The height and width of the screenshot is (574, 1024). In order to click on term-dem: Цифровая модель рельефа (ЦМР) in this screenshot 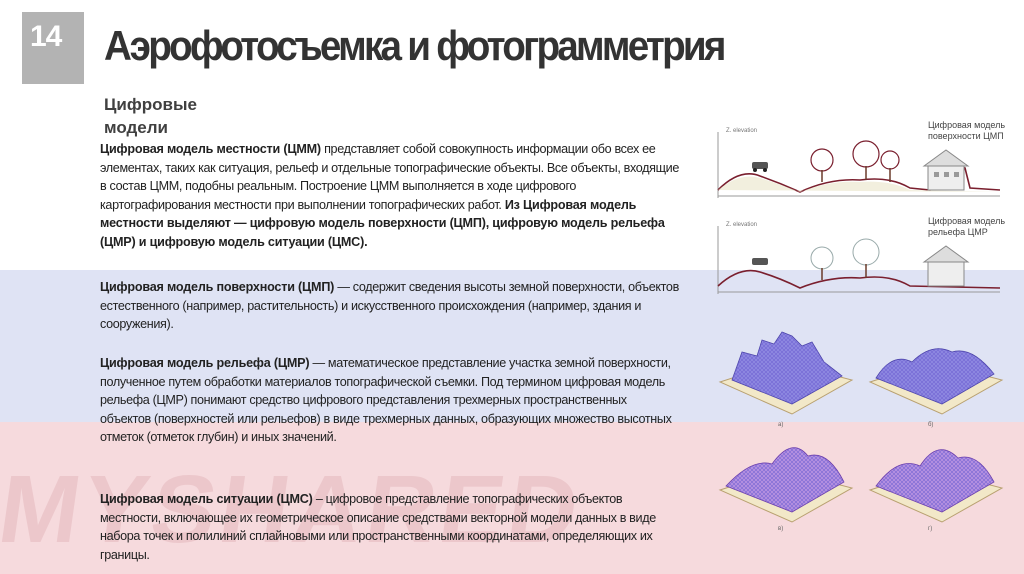, I will do `click(205, 363)`.